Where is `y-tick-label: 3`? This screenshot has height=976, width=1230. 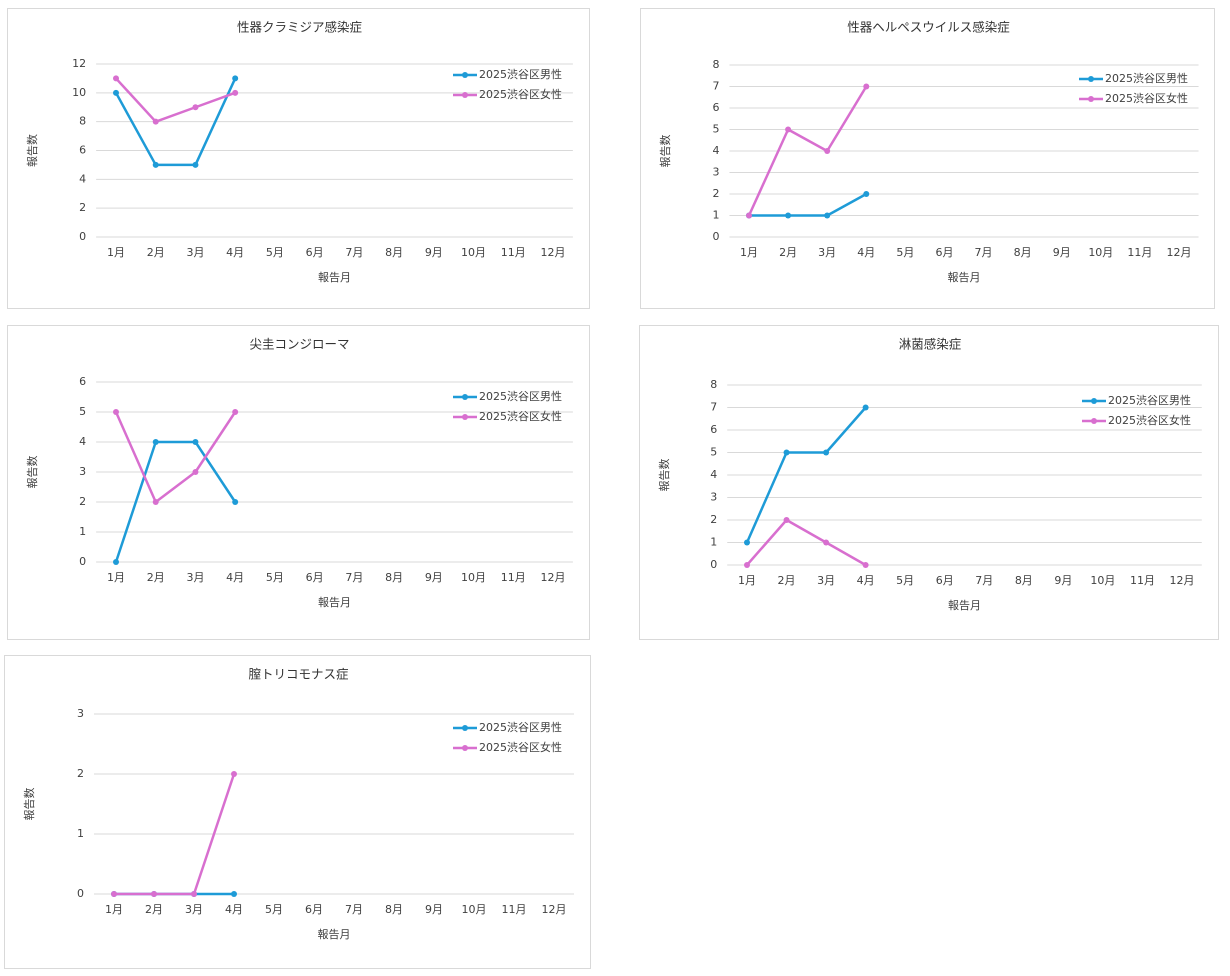
y-tick-label: 3 is located at coordinates (713, 497).